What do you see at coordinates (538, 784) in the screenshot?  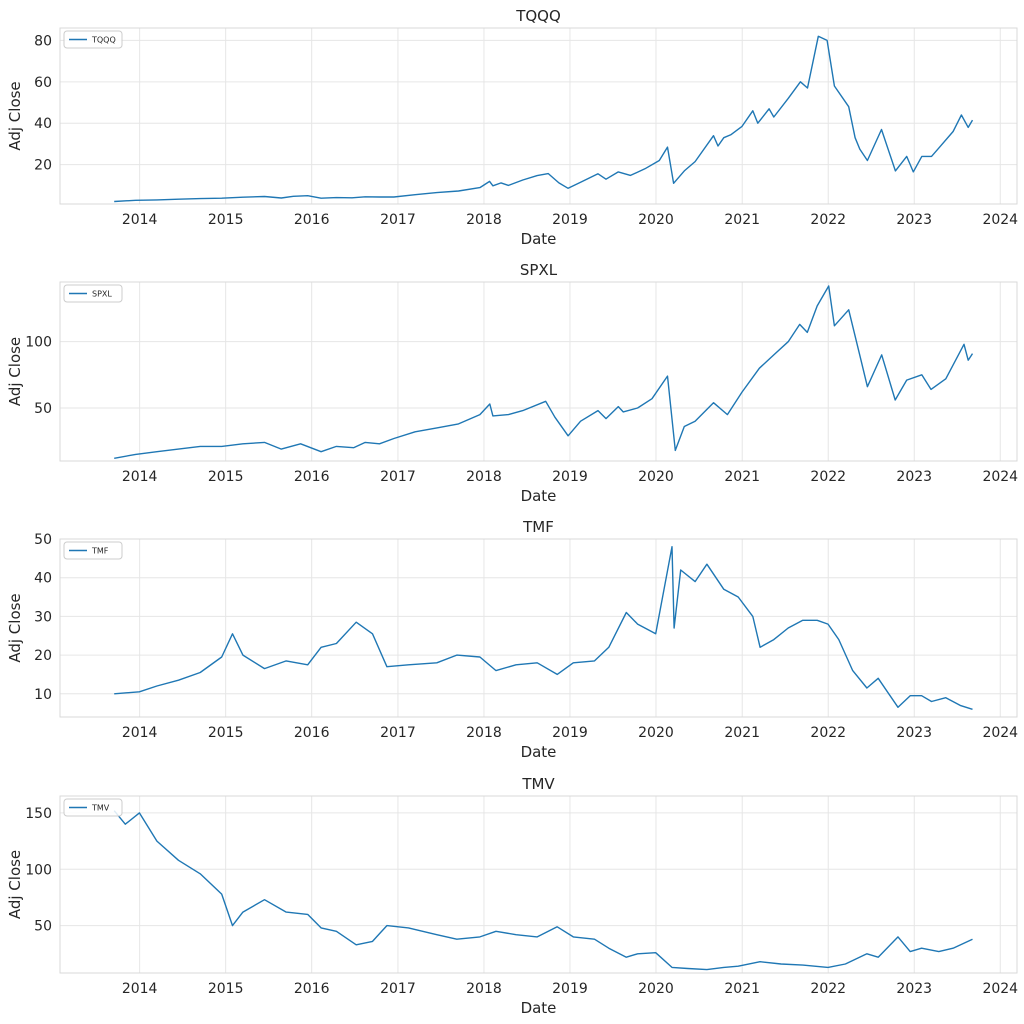 I see `chart-title: TMV` at bounding box center [538, 784].